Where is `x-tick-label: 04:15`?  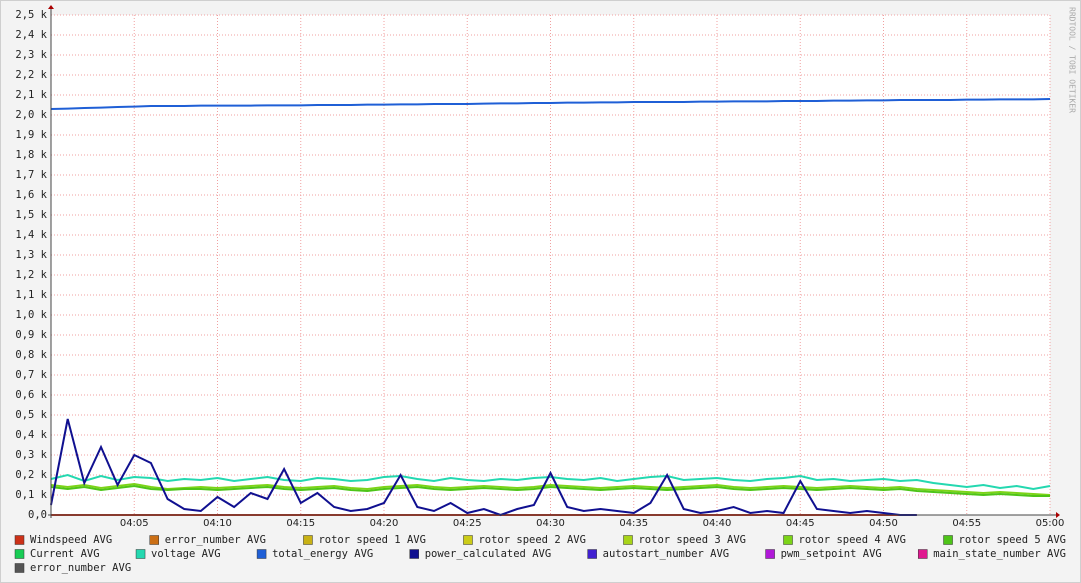 x-tick-label: 04:15 is located at coordinates (300, 523).